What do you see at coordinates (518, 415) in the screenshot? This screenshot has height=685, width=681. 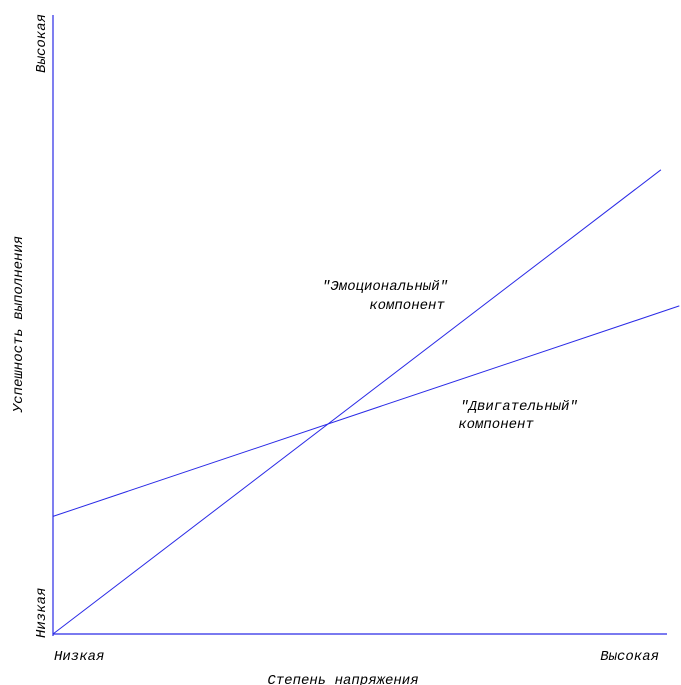 I see `series-label-motor: "Двигательный" компонент` at bounding box center [518, 415].